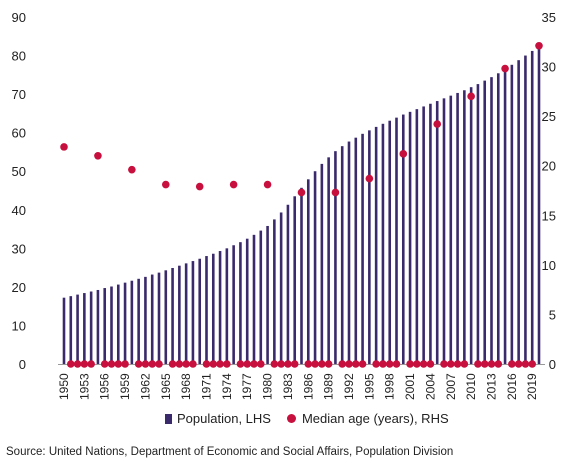 The height and width of the screenshot is (465, 583). Describe the element at coordinates (549, 215) in the screenshot. I see `y-right-tick-label: 15` at that location.